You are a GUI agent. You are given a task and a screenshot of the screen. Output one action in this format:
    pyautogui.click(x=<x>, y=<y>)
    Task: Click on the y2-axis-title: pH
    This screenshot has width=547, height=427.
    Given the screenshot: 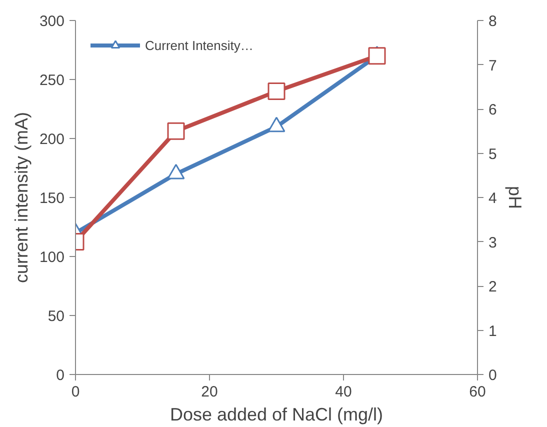 What is the action you would take?
    pyautogui.click(x=514, y=198)
    